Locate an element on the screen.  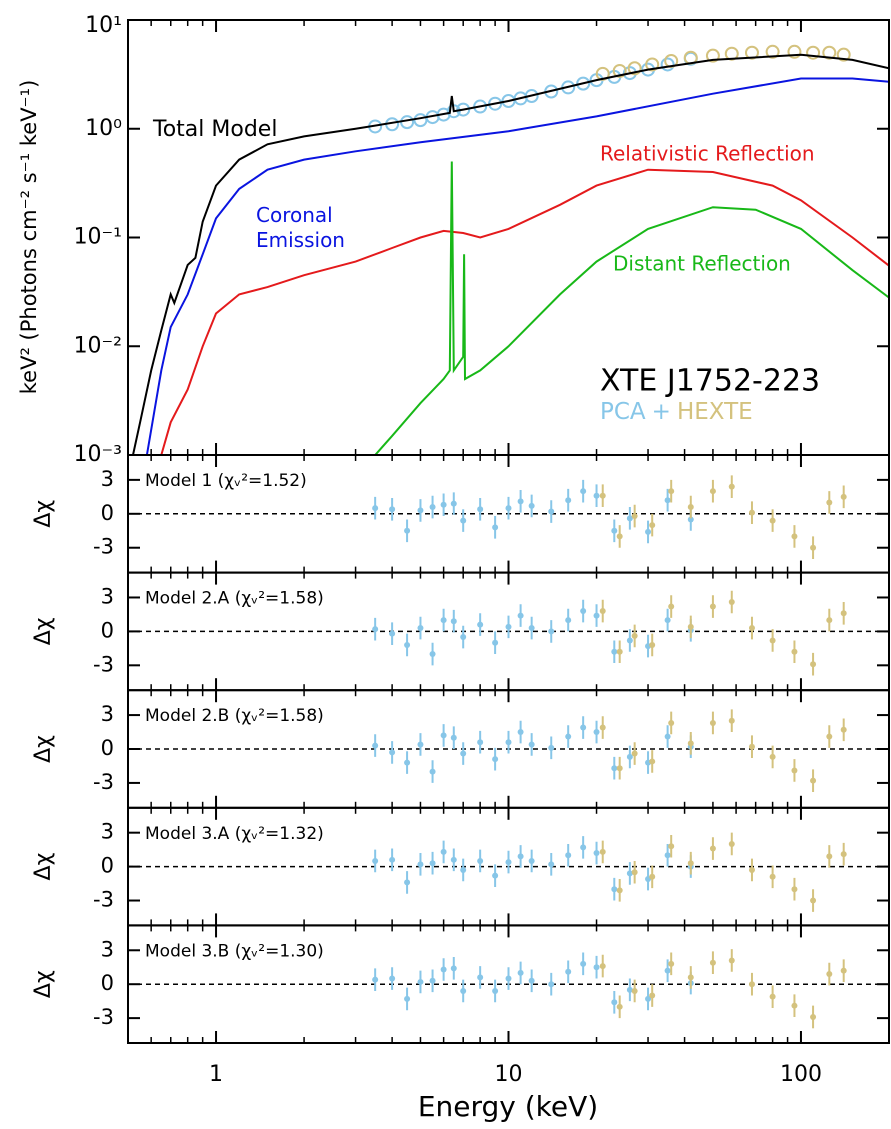
y-tick-label: 10¹ is located at coordinates (103, 25).